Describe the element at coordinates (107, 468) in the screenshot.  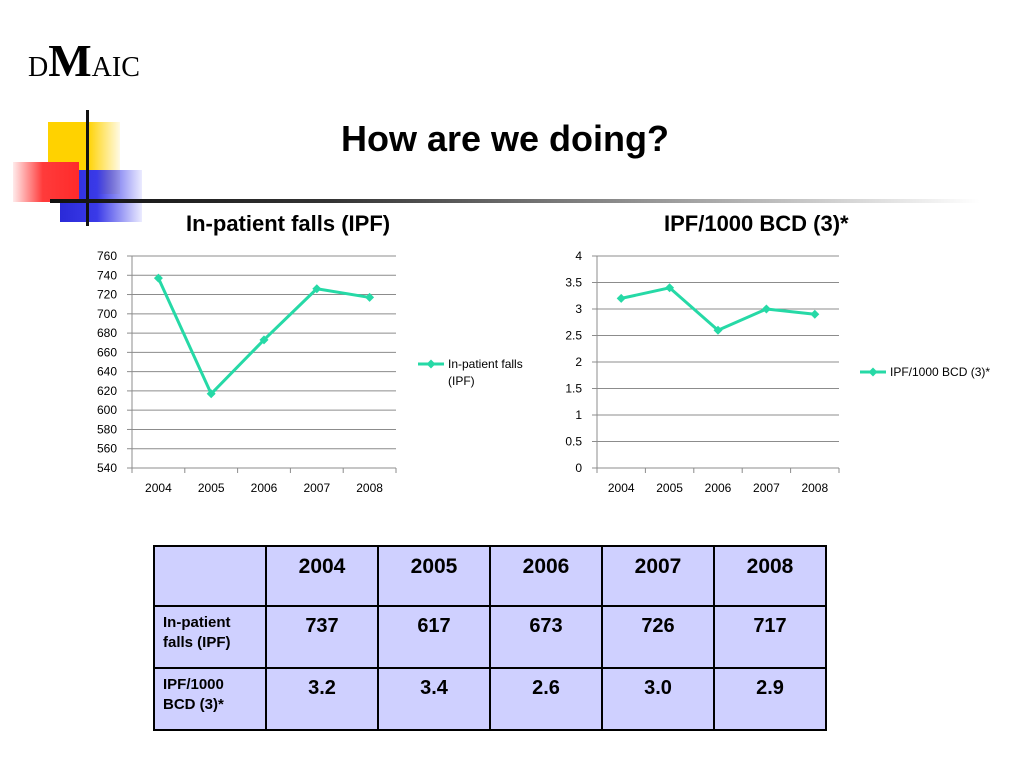
I see `ipf-ytick-label: 540` at that location.